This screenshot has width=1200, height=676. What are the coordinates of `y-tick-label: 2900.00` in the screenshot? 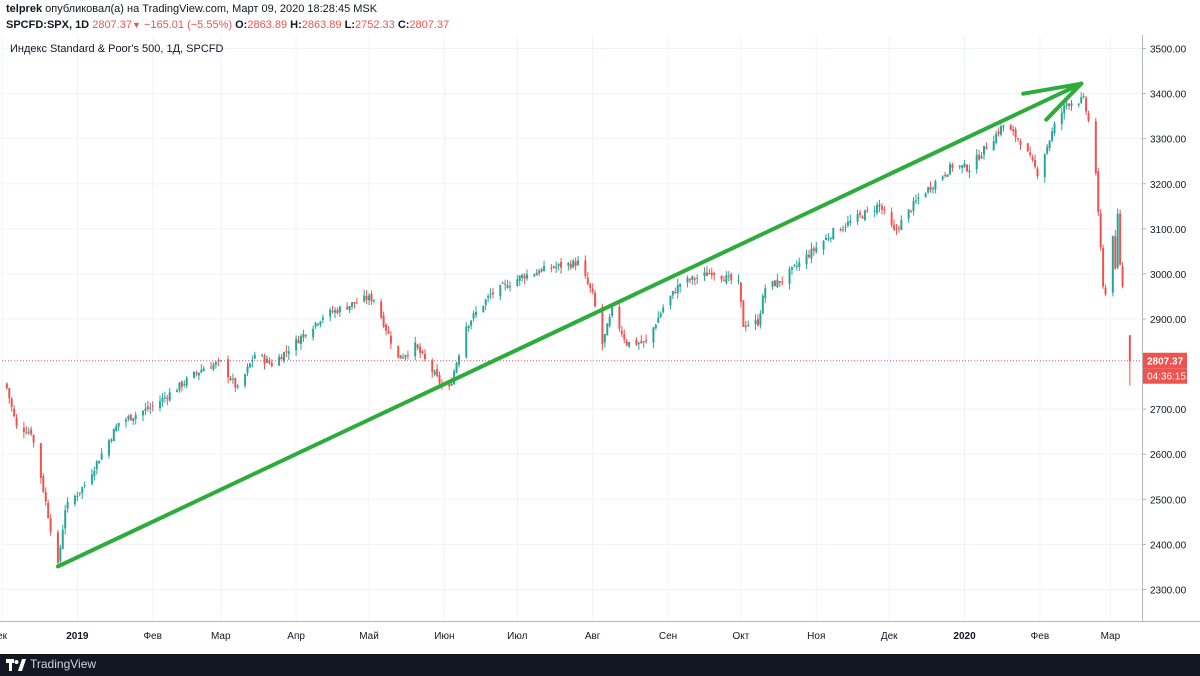 It's located at (1168, 320).